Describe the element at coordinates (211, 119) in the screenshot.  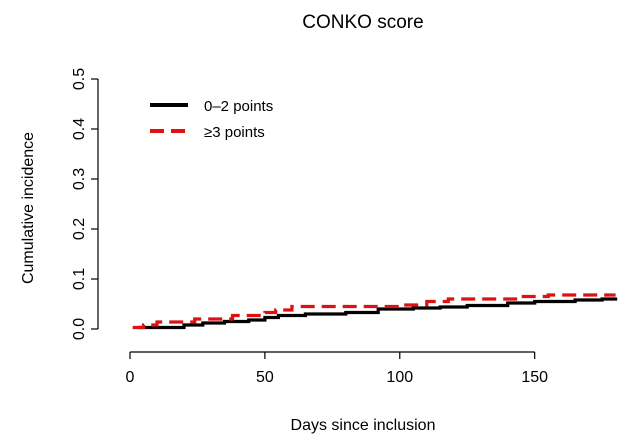
I see `legend: 0–2 points ≥3 points` at that location.